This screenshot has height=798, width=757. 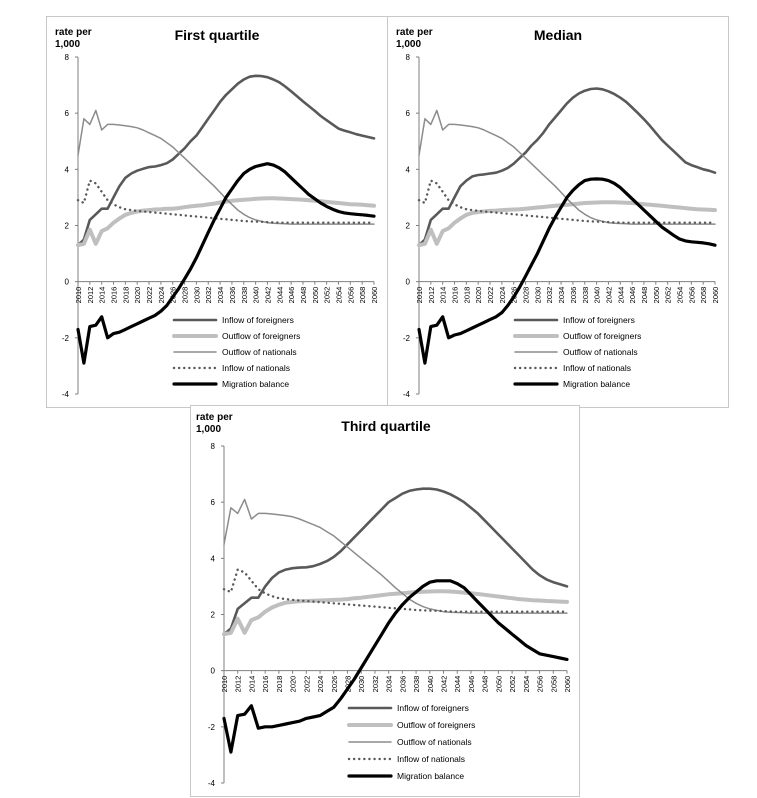 What do you see at coordinates (279, 684) in the screenshot?
I see `x-tick-label: 2018` at bounding box center [279, 684].